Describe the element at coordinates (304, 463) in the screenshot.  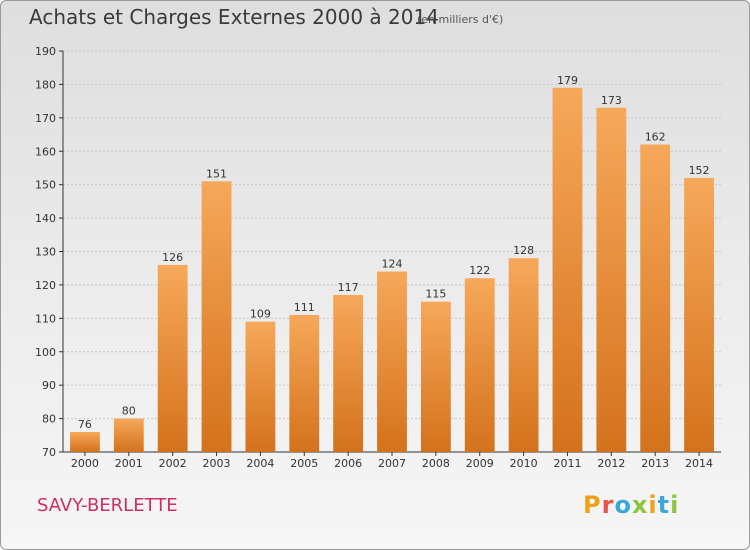
I see `x-tick-label: 2005` at that location.